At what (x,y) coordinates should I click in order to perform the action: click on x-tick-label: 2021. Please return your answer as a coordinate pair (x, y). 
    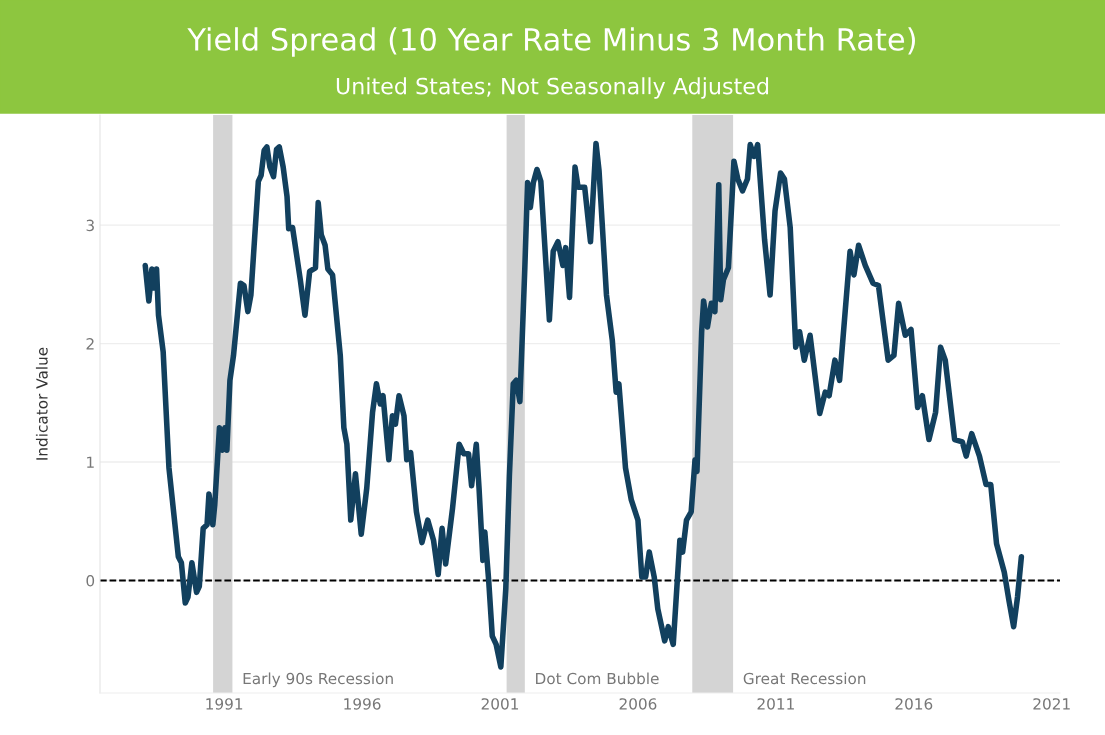
    Looking at the image, I should click on (1051, 704).